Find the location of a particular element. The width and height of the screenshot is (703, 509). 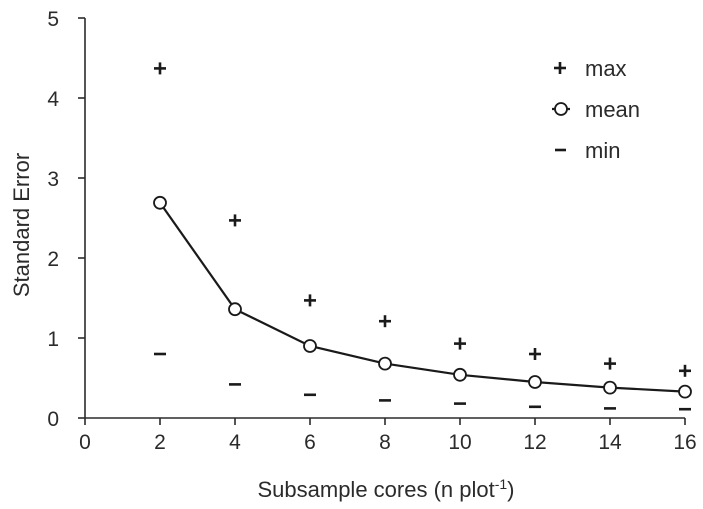

min-series is located at coordinates (422, 381).